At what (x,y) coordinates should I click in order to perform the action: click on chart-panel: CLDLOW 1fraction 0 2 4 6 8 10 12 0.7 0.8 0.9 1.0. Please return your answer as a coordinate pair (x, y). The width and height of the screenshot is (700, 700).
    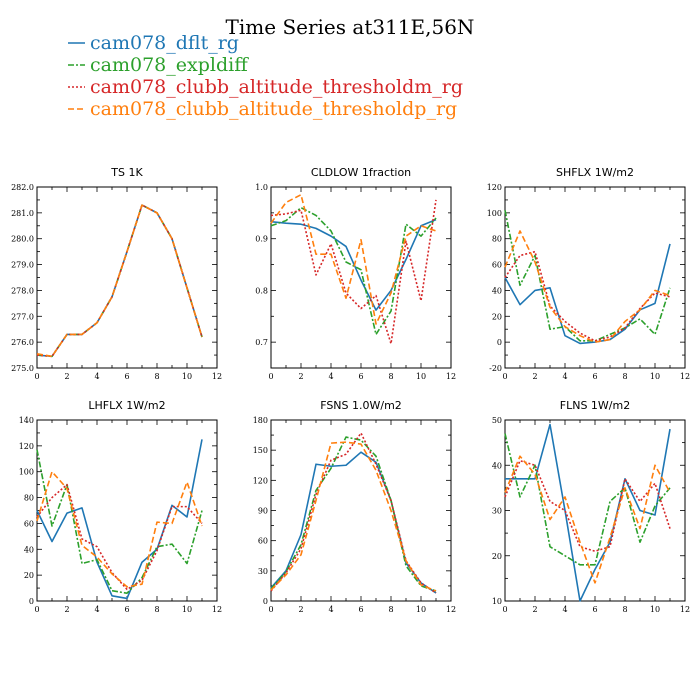
    Looking at the image, I should click on (355, 273).